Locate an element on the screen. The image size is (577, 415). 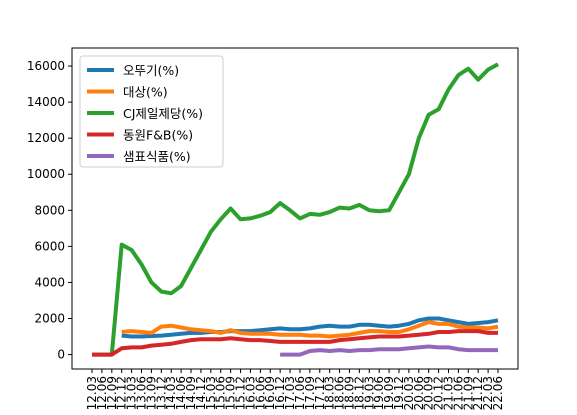
y-tick-label: 10000 is located at coordinates (46, 174).